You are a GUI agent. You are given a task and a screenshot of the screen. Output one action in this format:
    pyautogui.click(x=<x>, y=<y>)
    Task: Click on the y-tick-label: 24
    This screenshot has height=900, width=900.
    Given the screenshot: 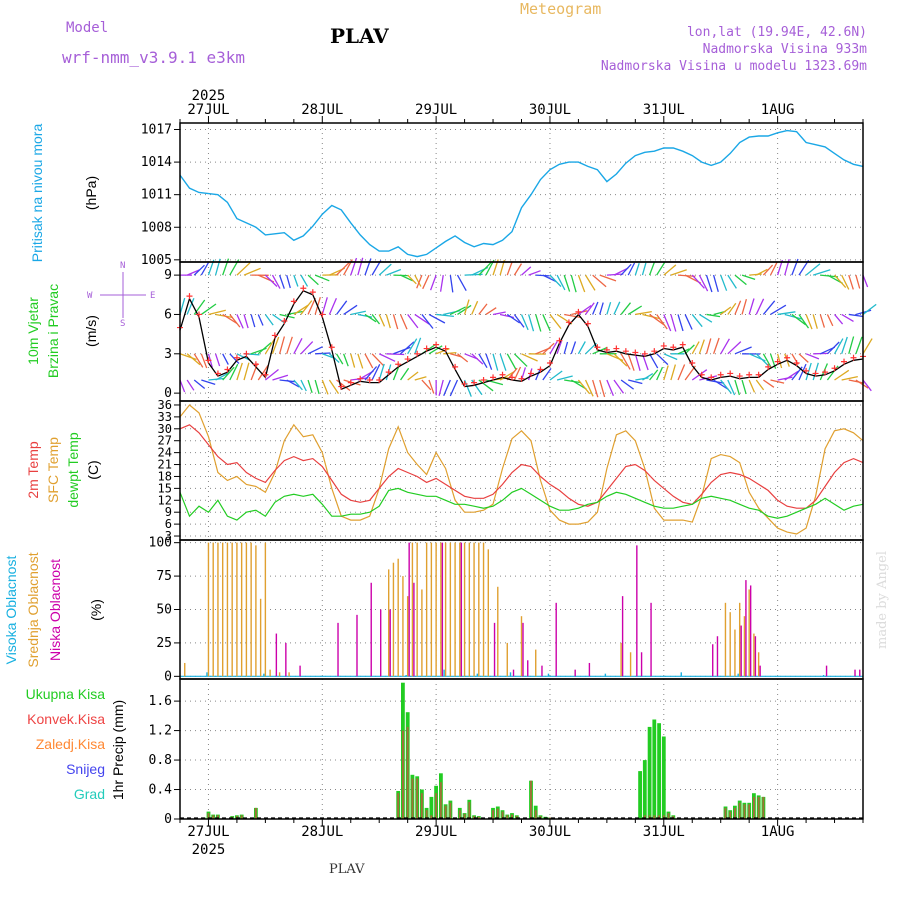 What is the action you would take?
    pyautogui.click(x=165, y=453)
    